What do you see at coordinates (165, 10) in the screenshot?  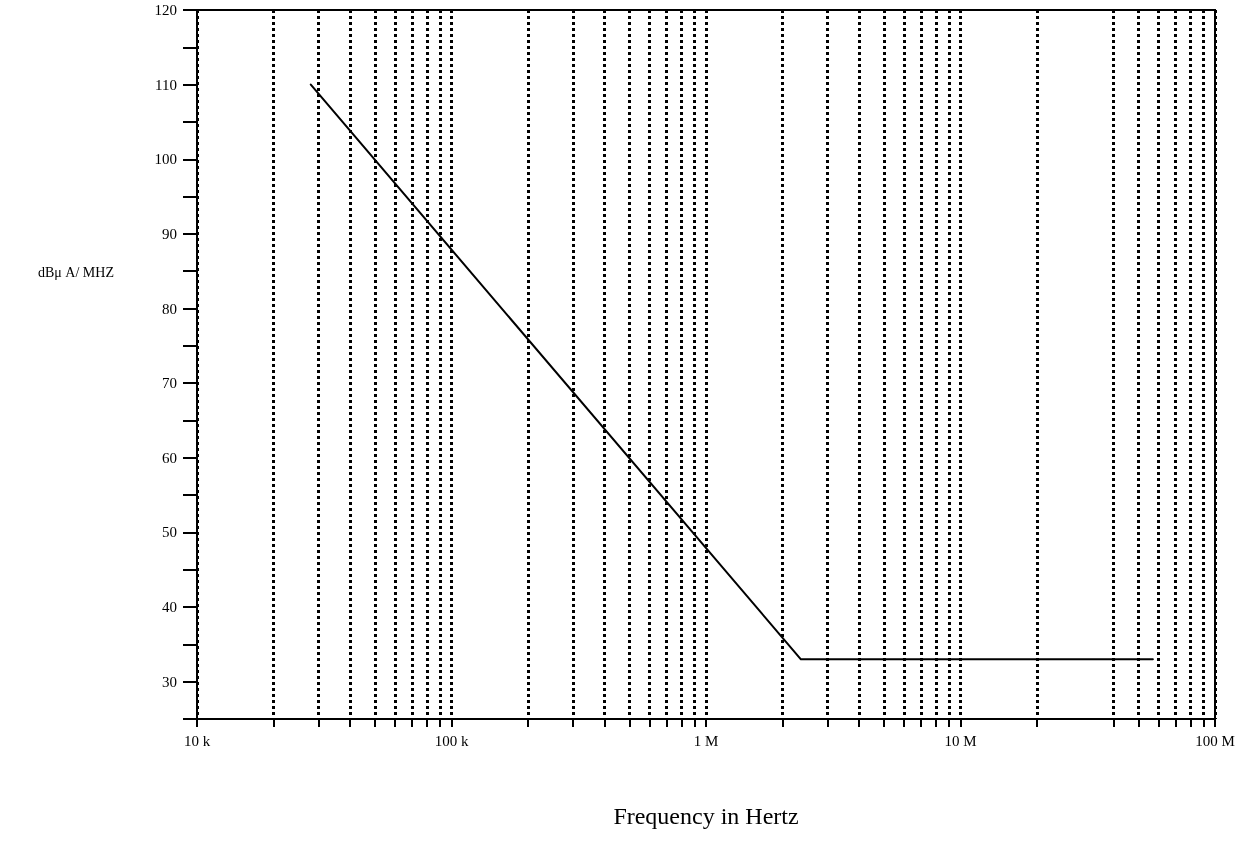 I see `y-tick-label: 120` at bounding box center [165, 10].